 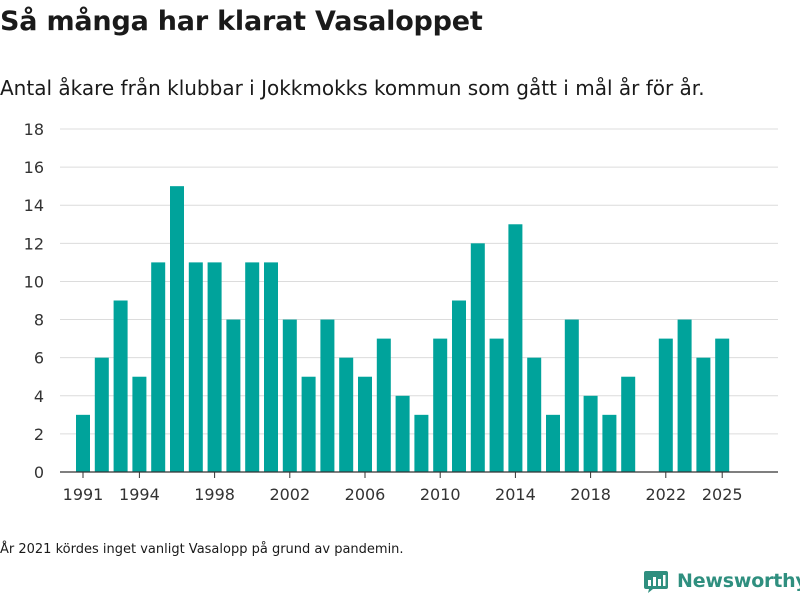 What do you see at coordinates (34, 243) in the screenshot?
I see `y-tick-label: 12` at bounding box center [34, 243].